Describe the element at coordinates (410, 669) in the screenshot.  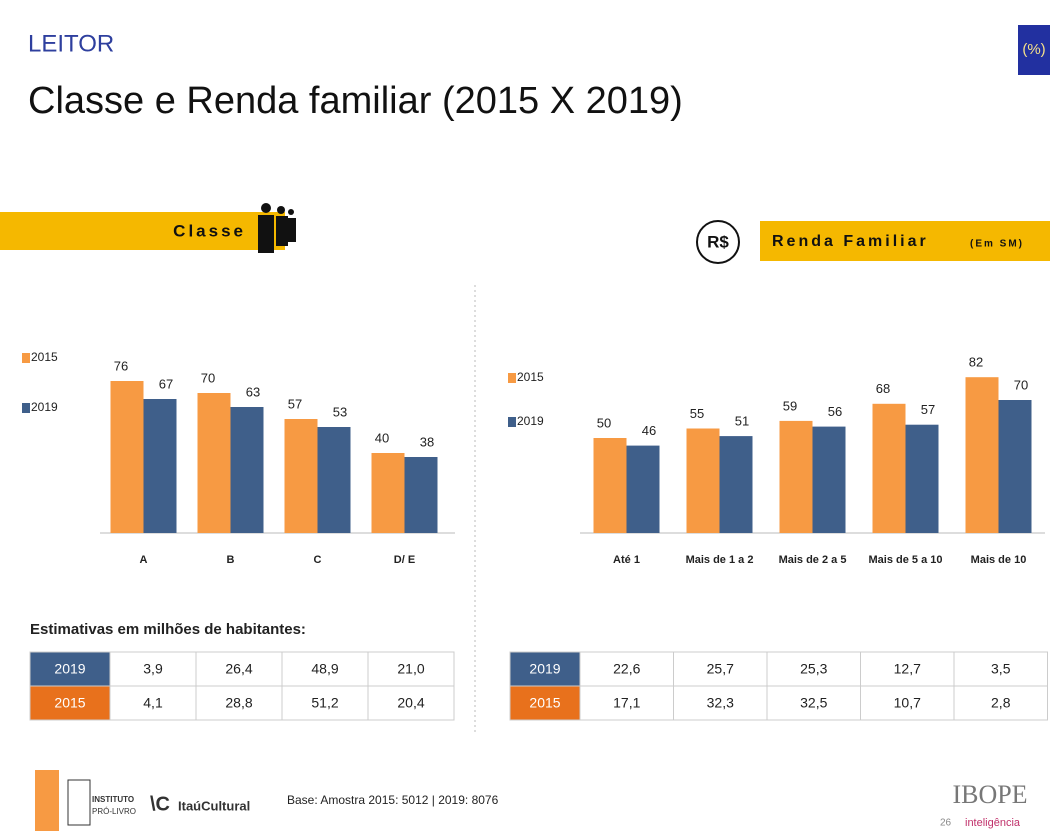
I see `table-value: 21,0` at that location.